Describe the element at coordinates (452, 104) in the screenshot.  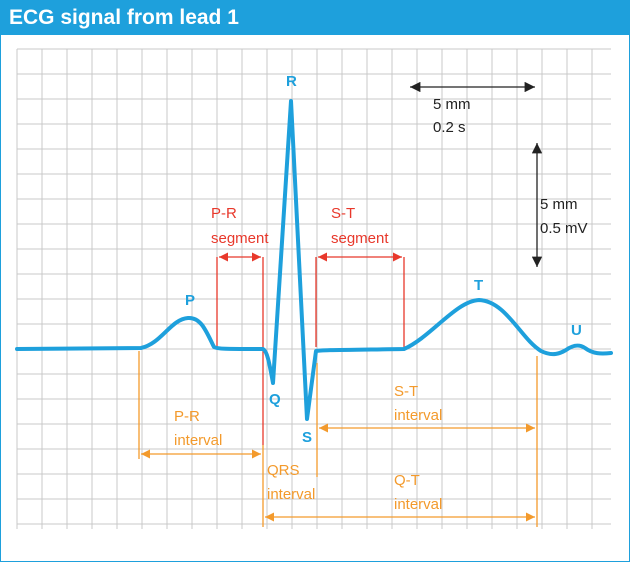
I see `horizontal-scale-label-1: 5 mm` at that location.